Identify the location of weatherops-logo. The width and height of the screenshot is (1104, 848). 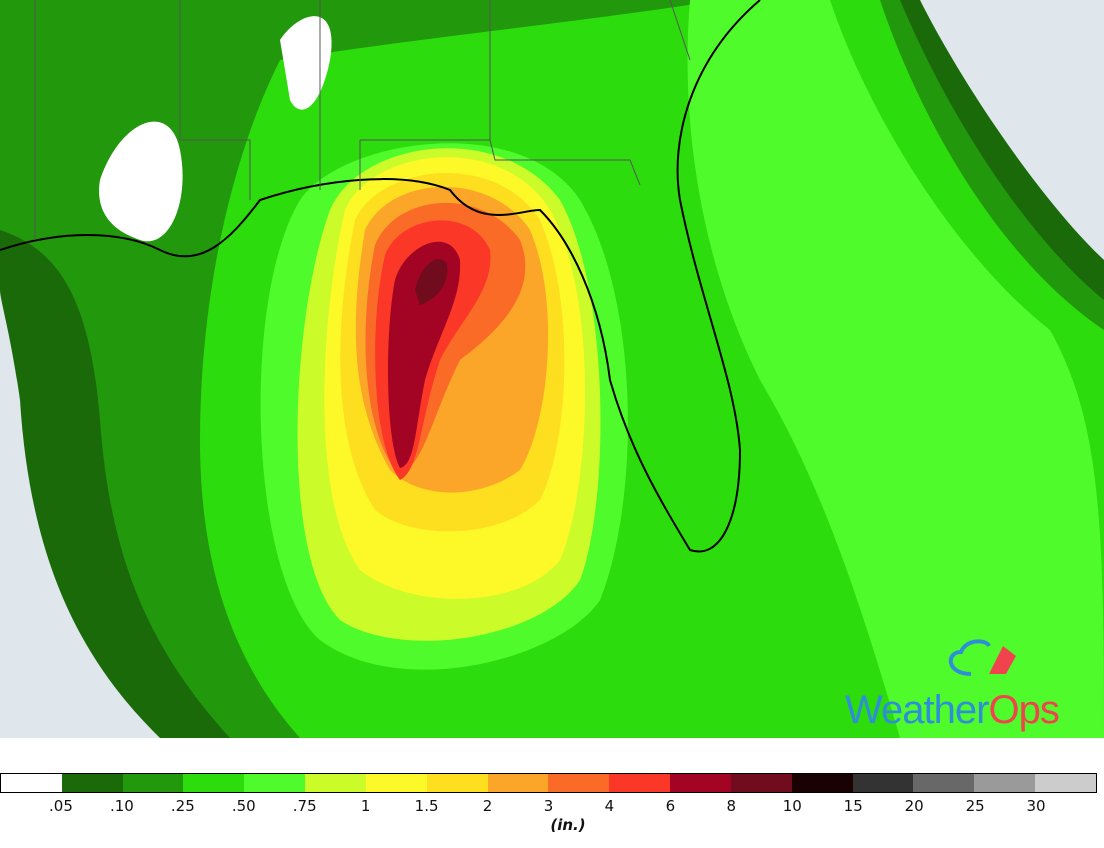
(973, 685).